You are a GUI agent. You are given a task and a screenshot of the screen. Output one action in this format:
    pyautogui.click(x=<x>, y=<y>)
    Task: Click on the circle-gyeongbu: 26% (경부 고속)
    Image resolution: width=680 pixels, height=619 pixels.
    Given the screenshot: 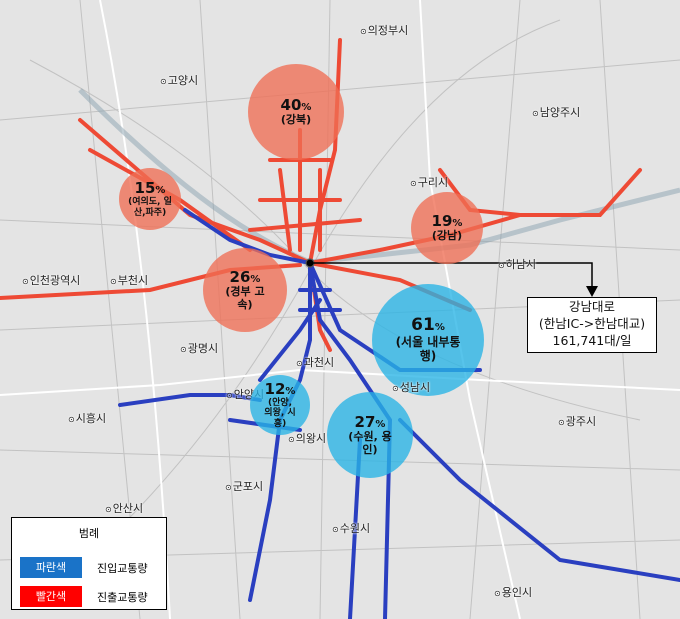 What is the action you would take?
    pyautogui.click(x=245, y=290)
    